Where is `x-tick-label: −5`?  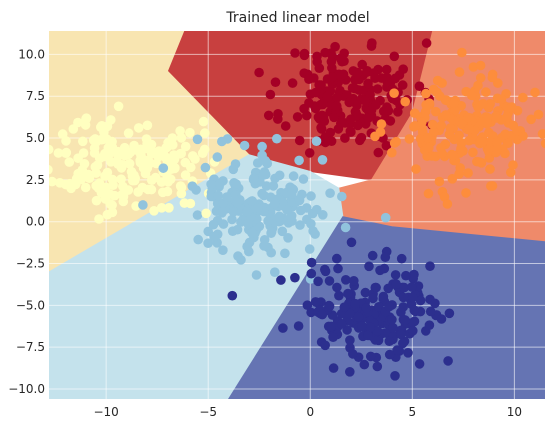
x-tick-label: −5 is located at coordinates (208, 412).